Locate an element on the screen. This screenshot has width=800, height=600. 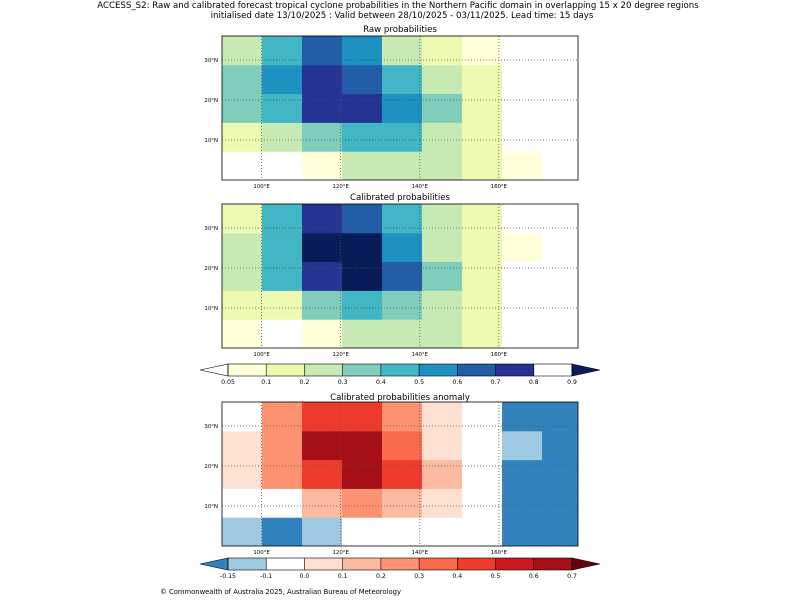
anomaly-map: 100°E 120°E 140°E 160°E 30°N 20°N 10°N is located at coordinates (391, 478).